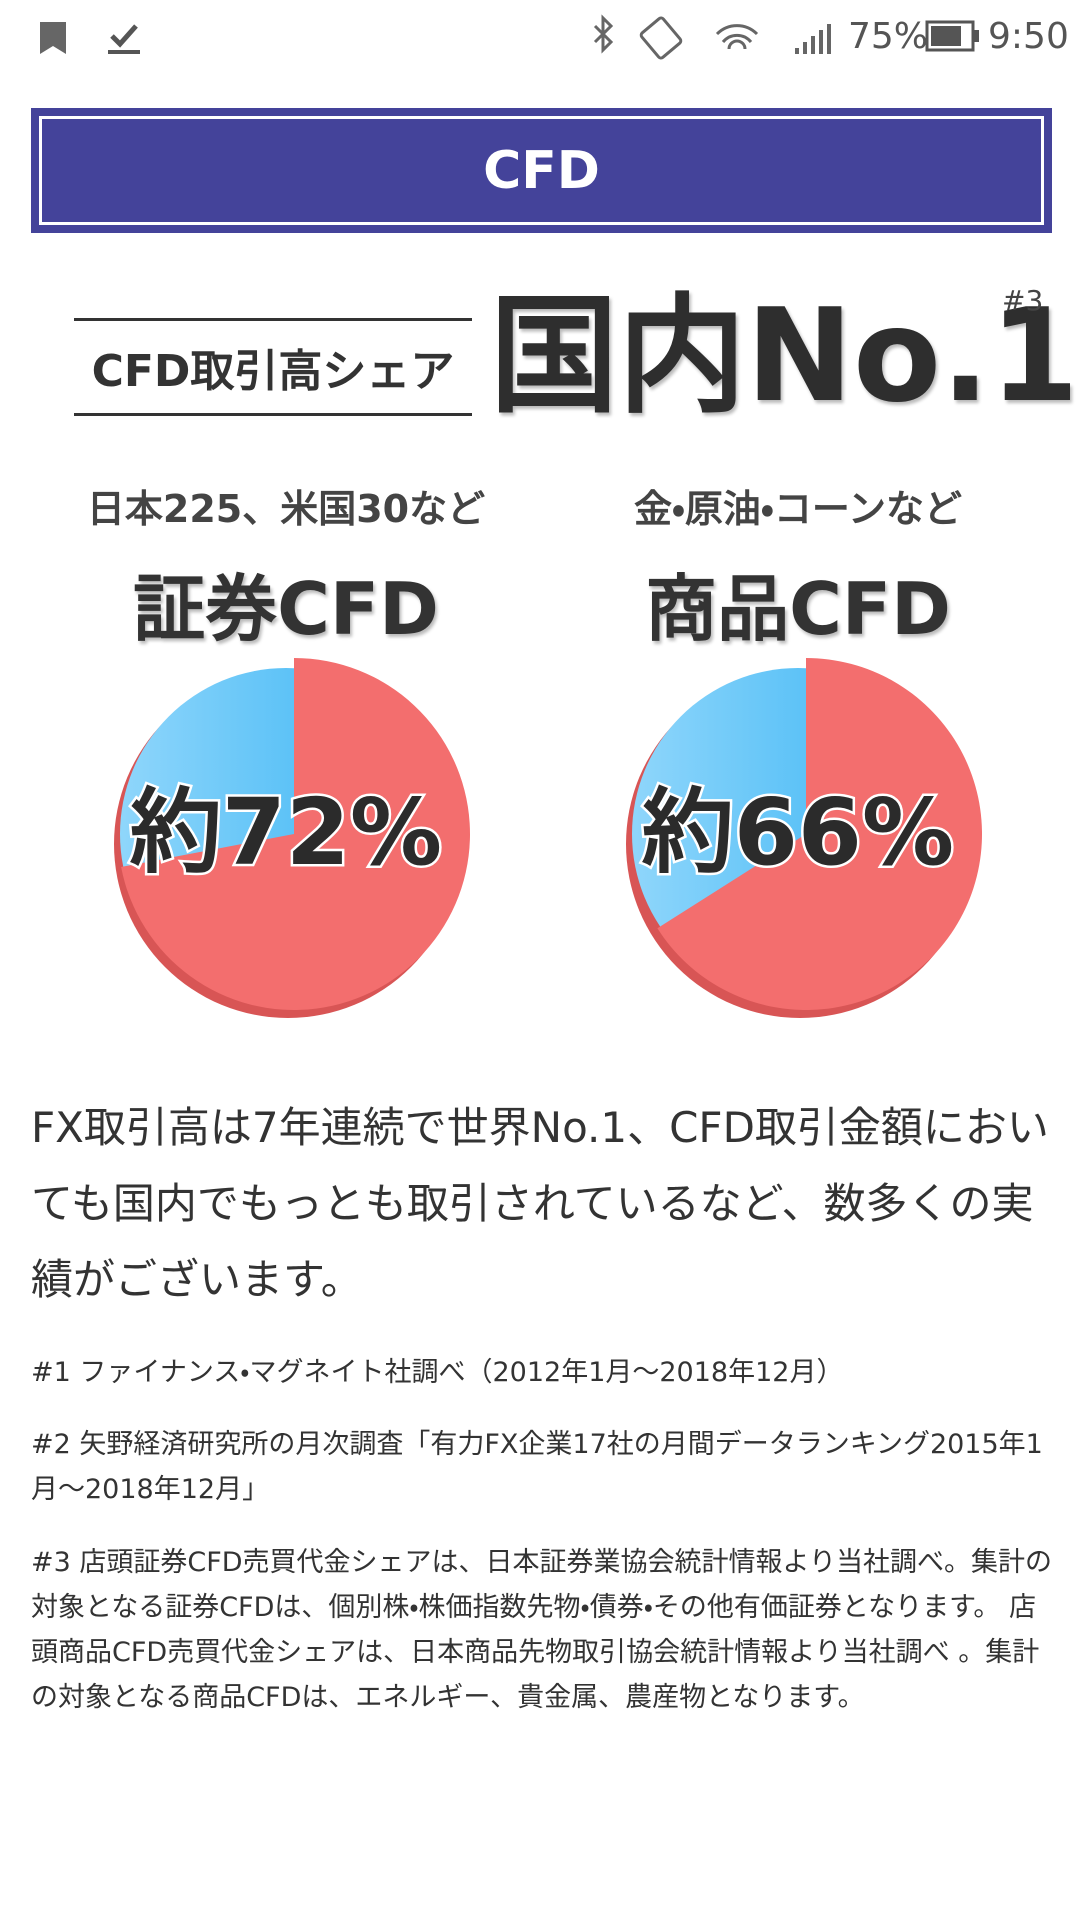 The image size is (1080, 1920). Describe the element at coordinates (784, 356) in the screenshot. I see `hero-headline: 国内No.1` at that location.